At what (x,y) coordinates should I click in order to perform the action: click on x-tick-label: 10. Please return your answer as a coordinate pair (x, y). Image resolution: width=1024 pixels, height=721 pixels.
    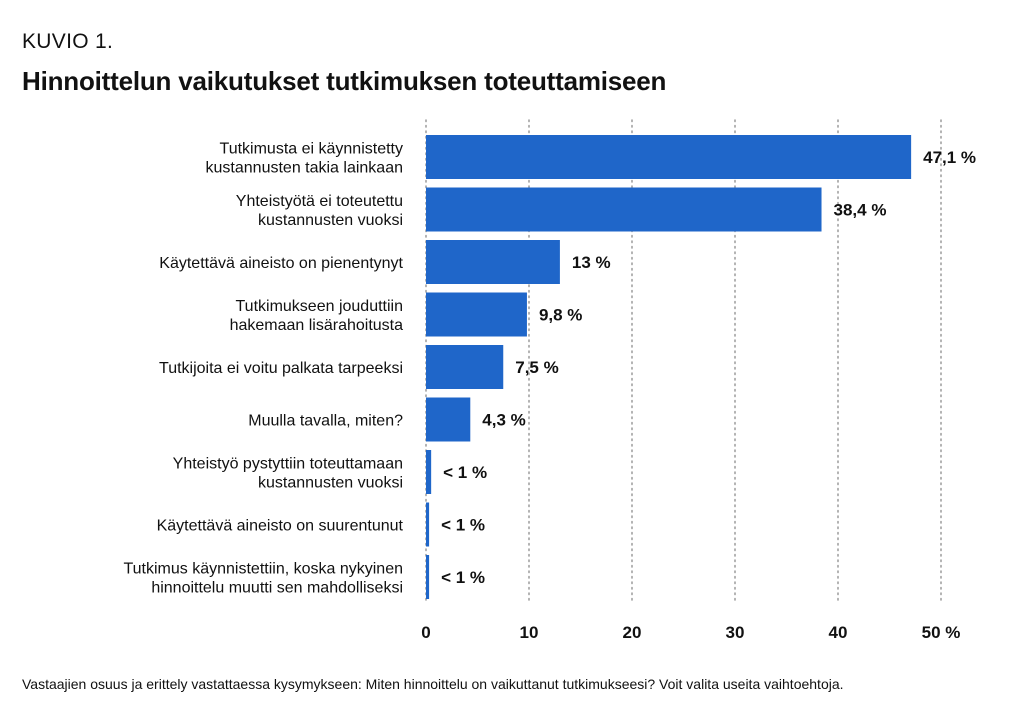
    Looking at the image, I should click on (529, 632).